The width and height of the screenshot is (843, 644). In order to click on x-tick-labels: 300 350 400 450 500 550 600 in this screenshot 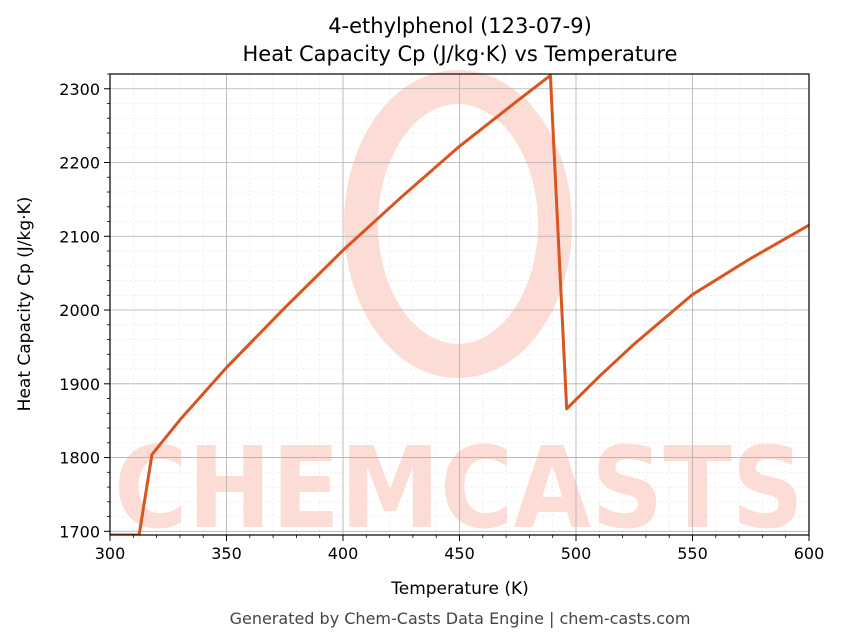, I will do `click(460, 553)`.